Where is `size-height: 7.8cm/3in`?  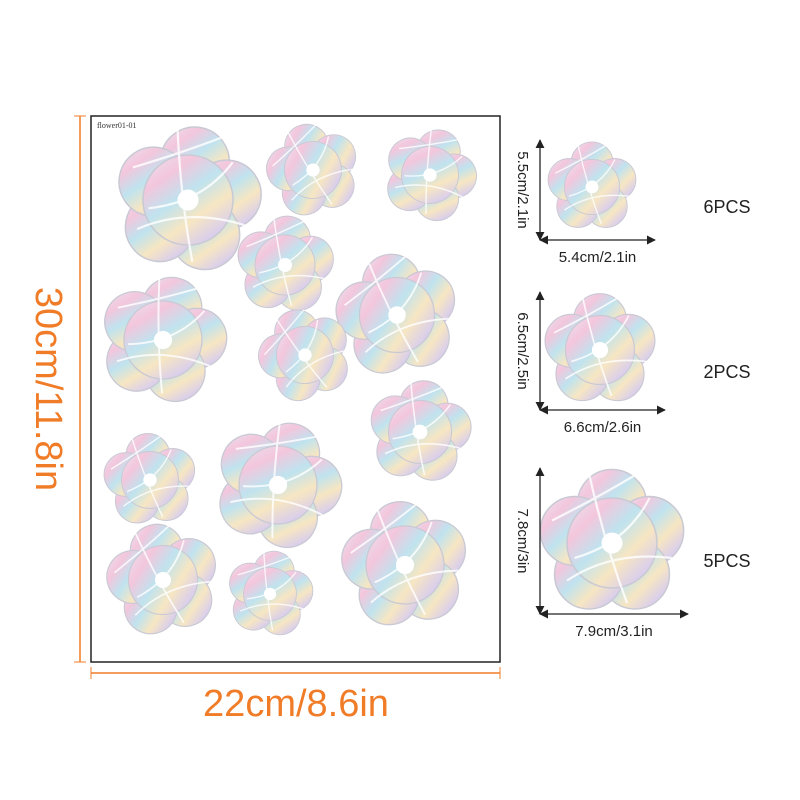 size-height: 7.8cm/3in is located at coordinates (522, 540).